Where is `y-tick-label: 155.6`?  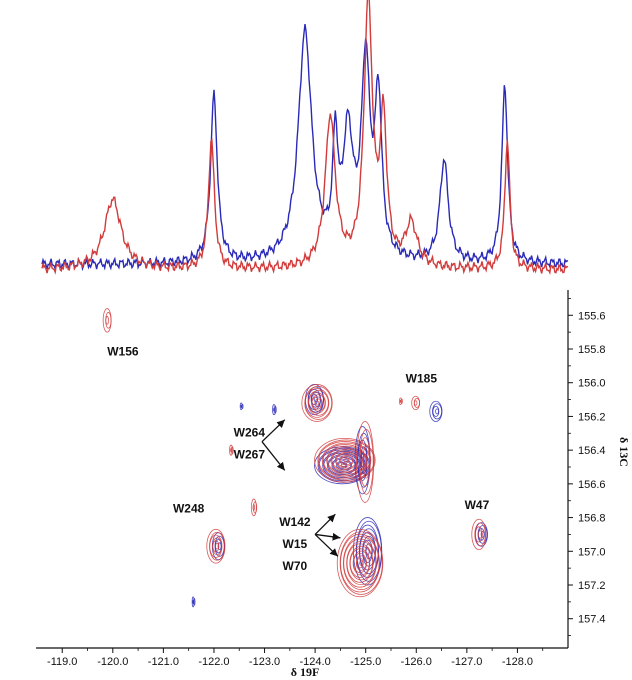
y-tick-label: 155.6 is located at coordinates (592, 316).